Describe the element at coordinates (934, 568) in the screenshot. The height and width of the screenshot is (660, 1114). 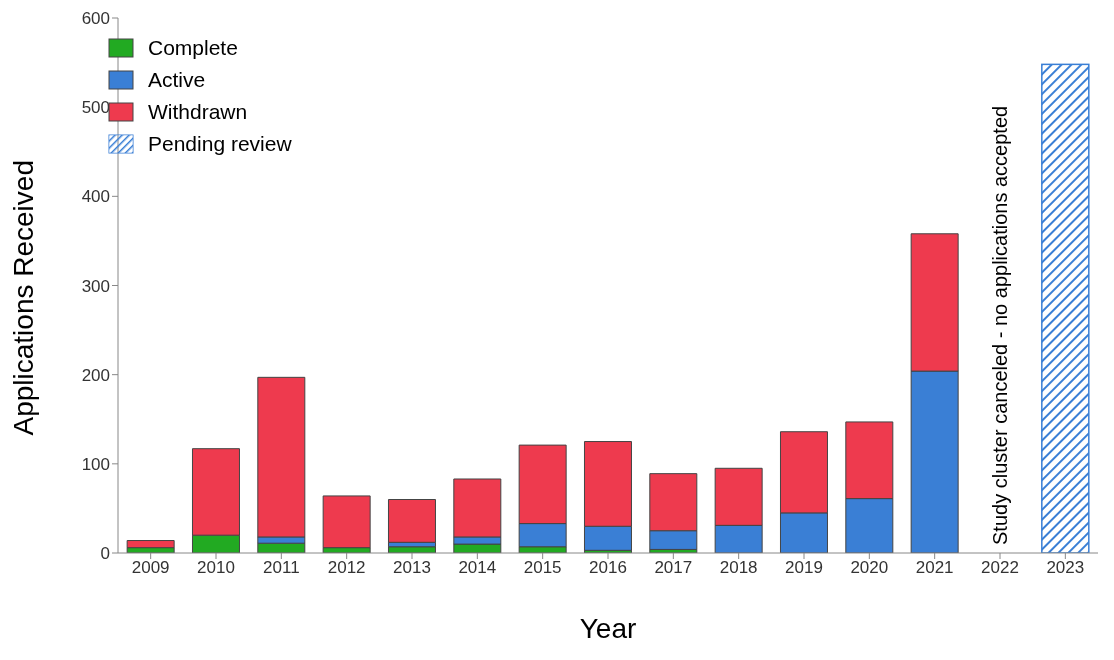
I see `x-tick-label: 2021` at that location.